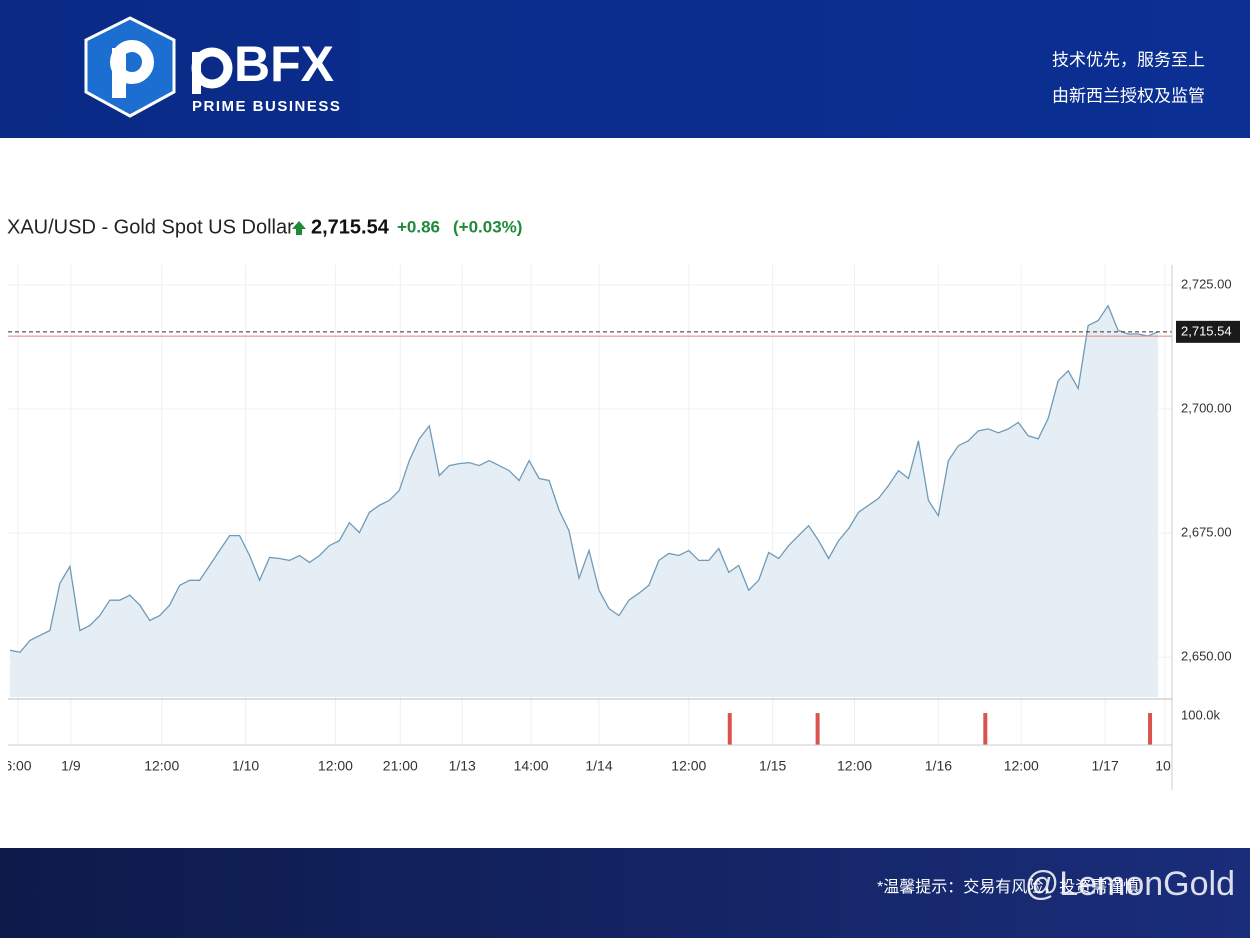 The width and height of the screenshot is (1250, 943). I want to click on x-tick-label: 1/10, so click(245, 766).